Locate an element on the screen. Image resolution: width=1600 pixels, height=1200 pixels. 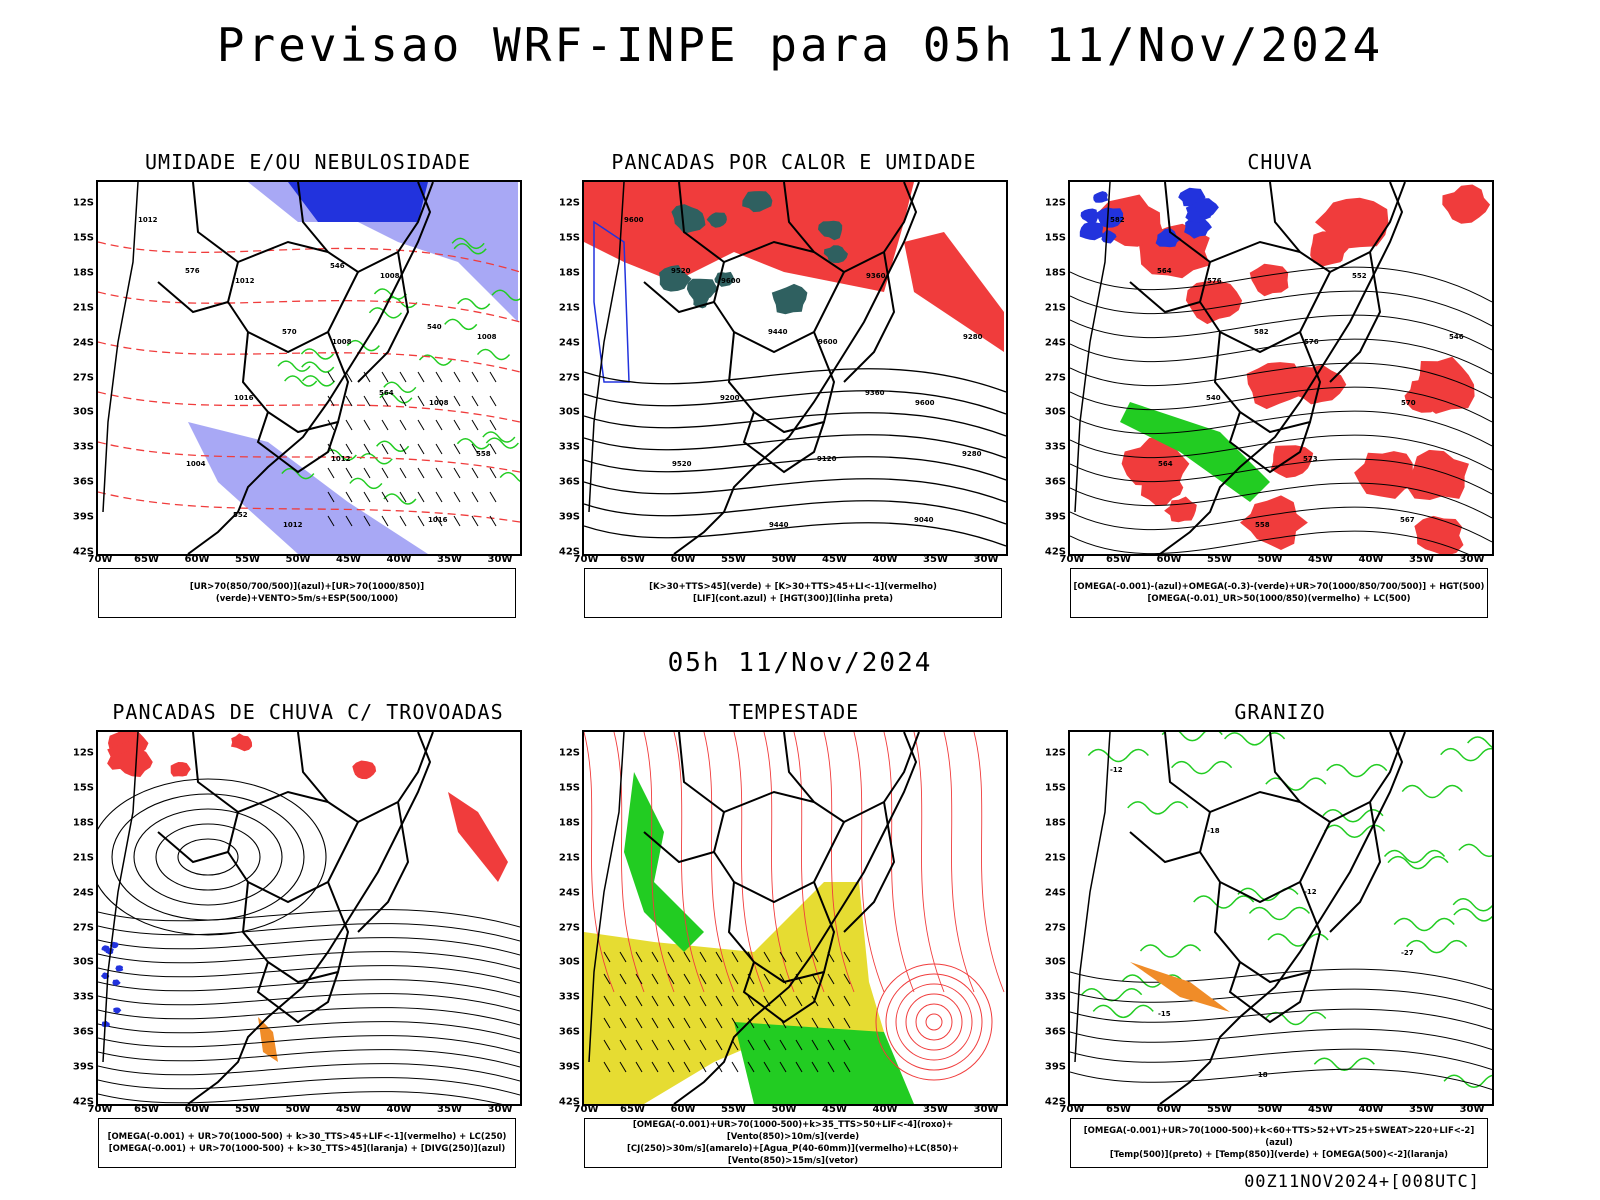
streamline is located at coordinates (959, 862).